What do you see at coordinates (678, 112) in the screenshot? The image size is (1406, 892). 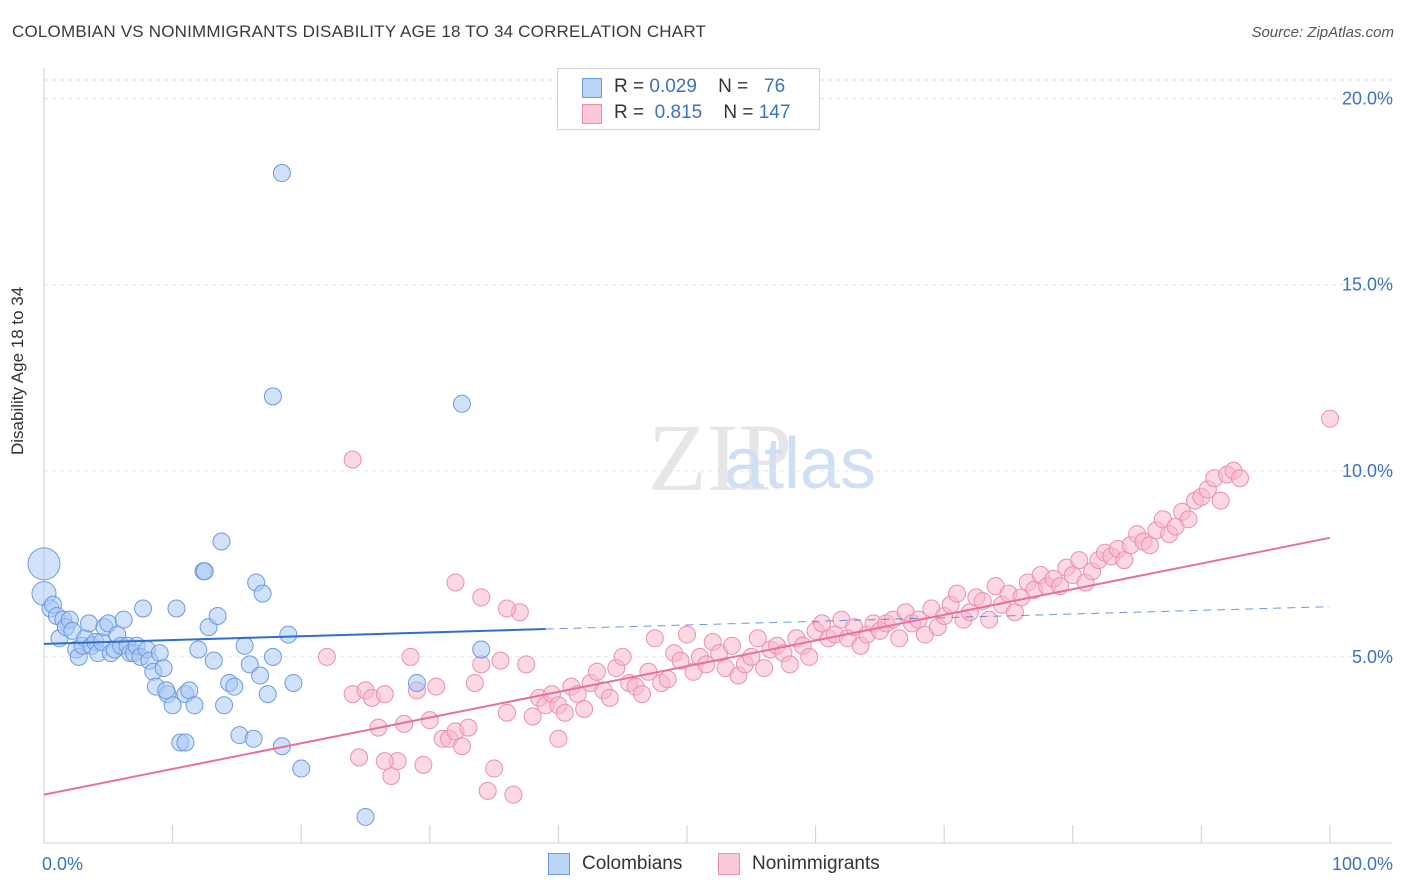 I see `legend-r-value: 0.815` at bounding box center [678, 112].